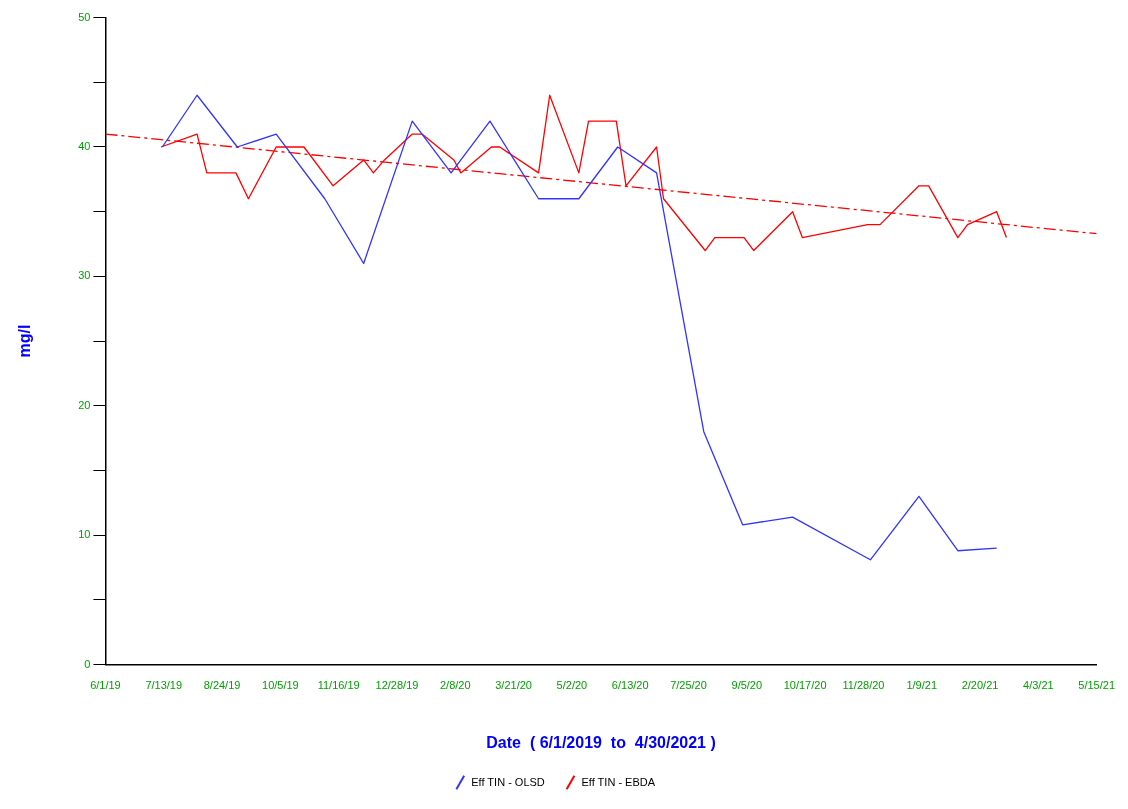 This screenshot has width=1128, height=809. What do you see at coordinates (618, 781) in the screenshot?
I see `legend-label: Eff TIN - EBDA` at bounding box center [618, 781].